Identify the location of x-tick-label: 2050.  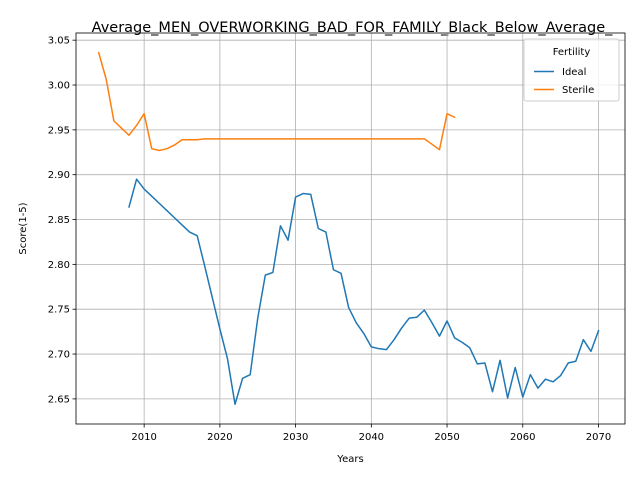
(446, 437).